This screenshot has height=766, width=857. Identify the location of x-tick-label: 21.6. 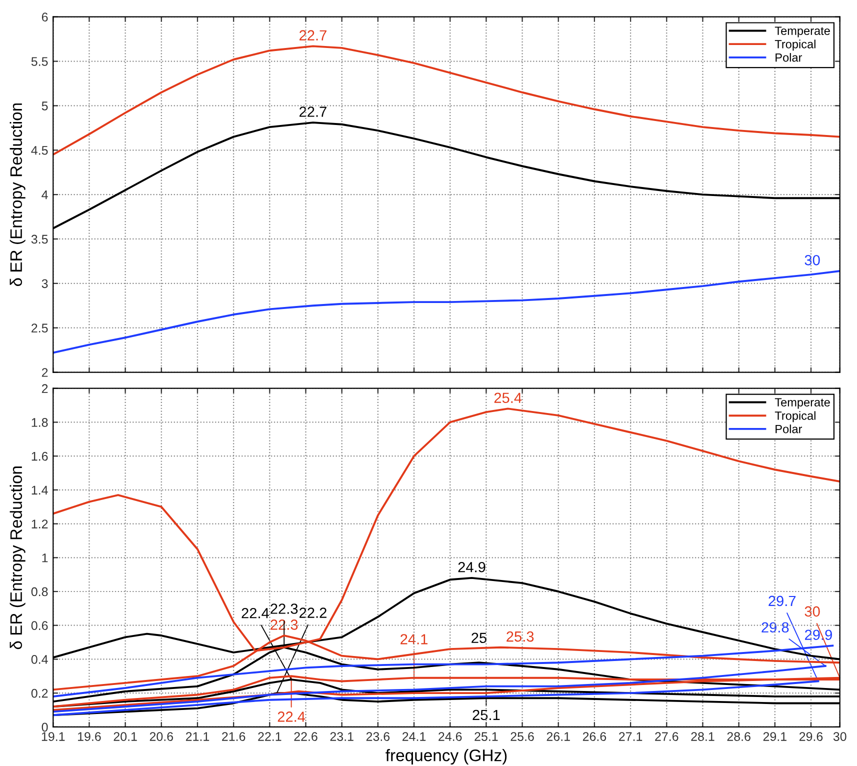
(234, 736).